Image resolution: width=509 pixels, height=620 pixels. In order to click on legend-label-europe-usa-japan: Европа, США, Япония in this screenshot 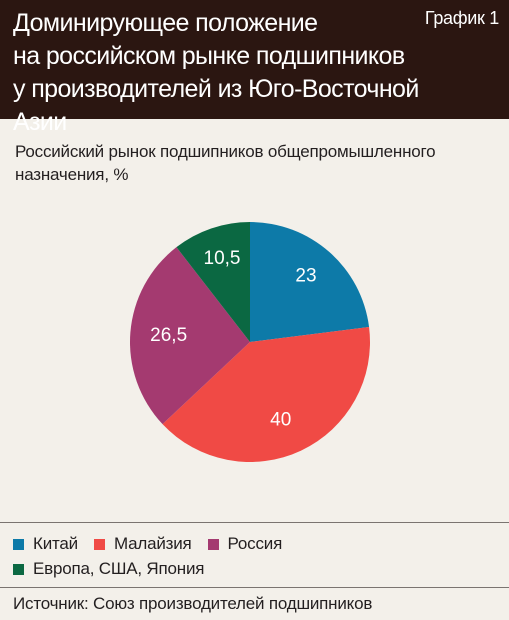, I will do `click(119, 568)`.